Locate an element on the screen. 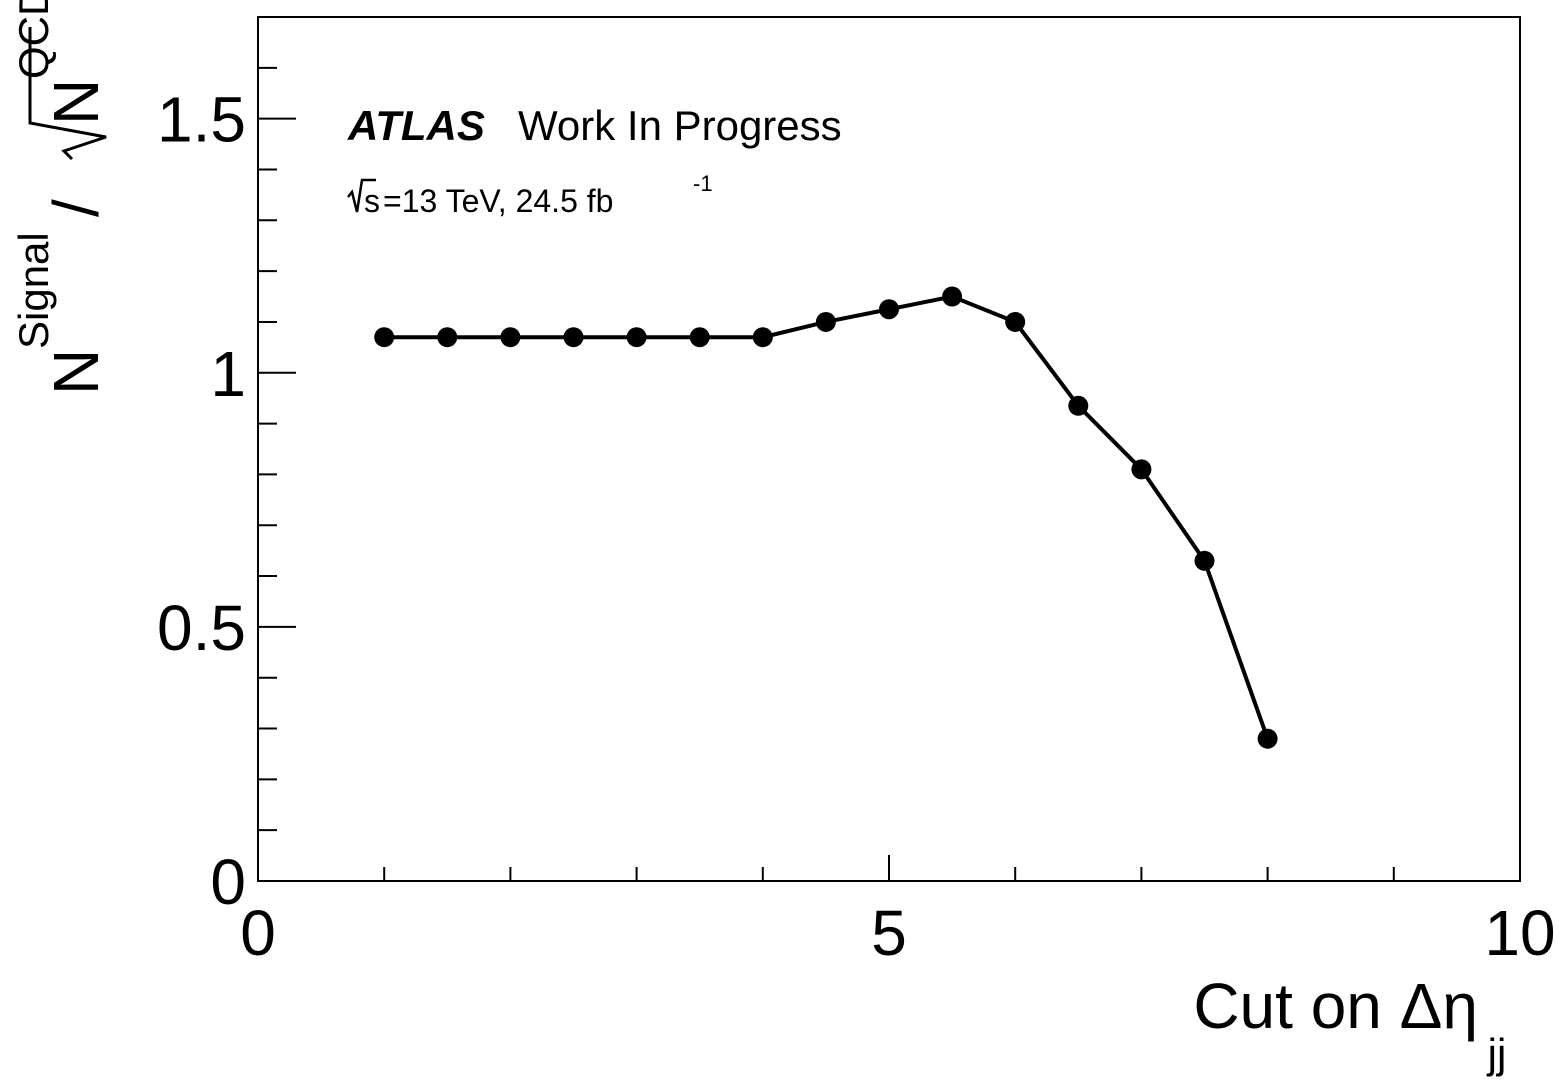 The height and width of the screenshot is (1082, 1564). x-axis-title: Cut on Δη is located at coordinates (1335, 1006).